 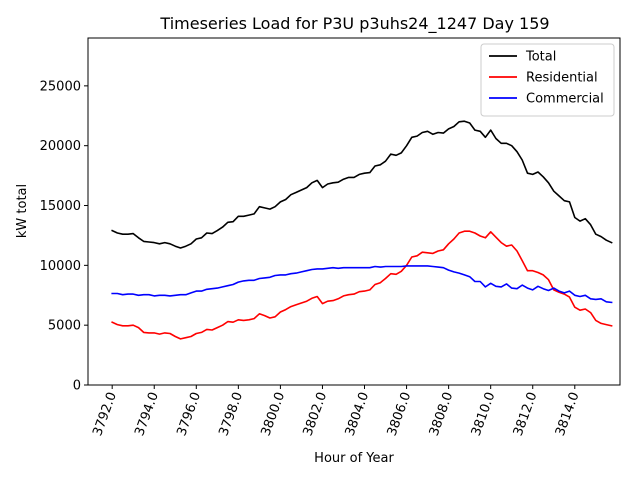 What do you see at coordinates (64, 326) in the screenshot?
I see `y-tick-label: 5000` at bounding box center [64, 326].